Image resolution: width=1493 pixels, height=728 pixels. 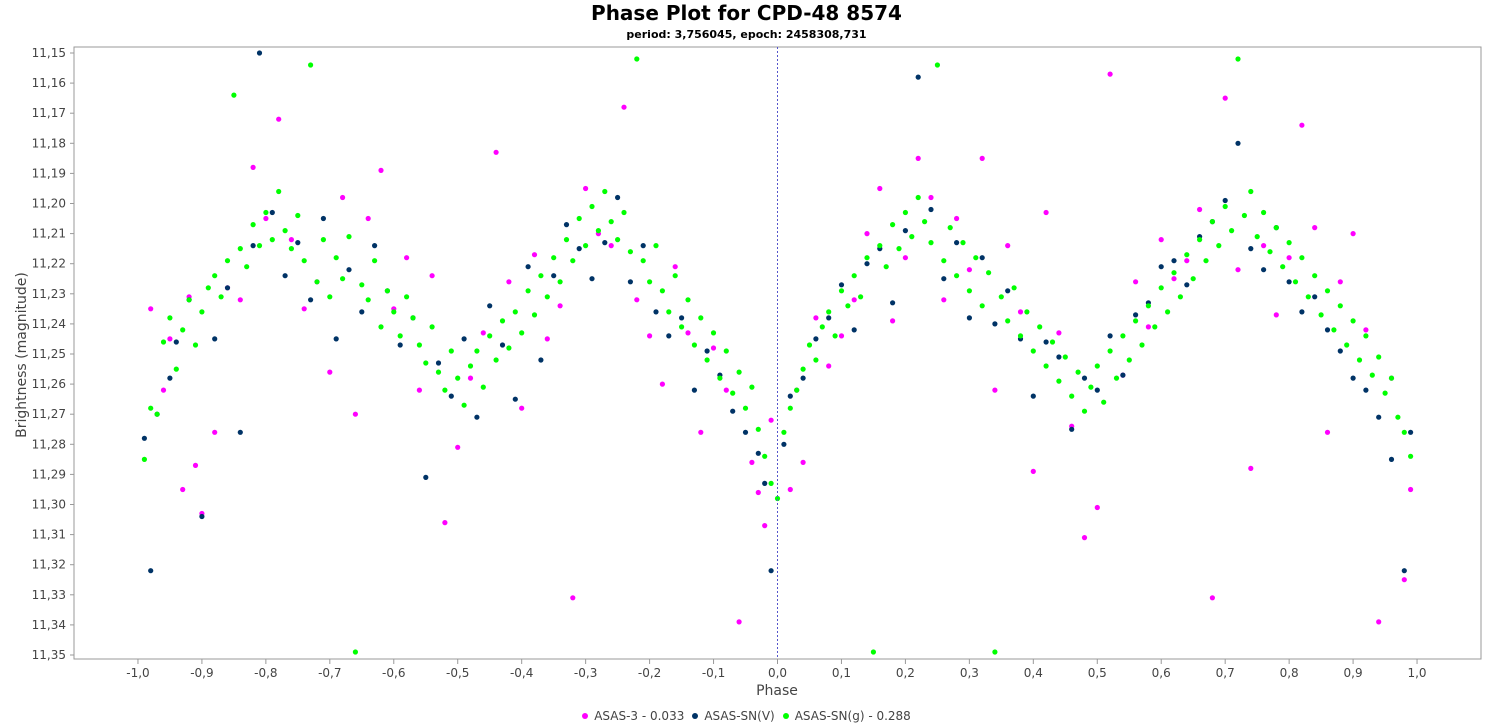 I want to click on legend-label: ASAS-SN(V), so click(x=739, y=716).